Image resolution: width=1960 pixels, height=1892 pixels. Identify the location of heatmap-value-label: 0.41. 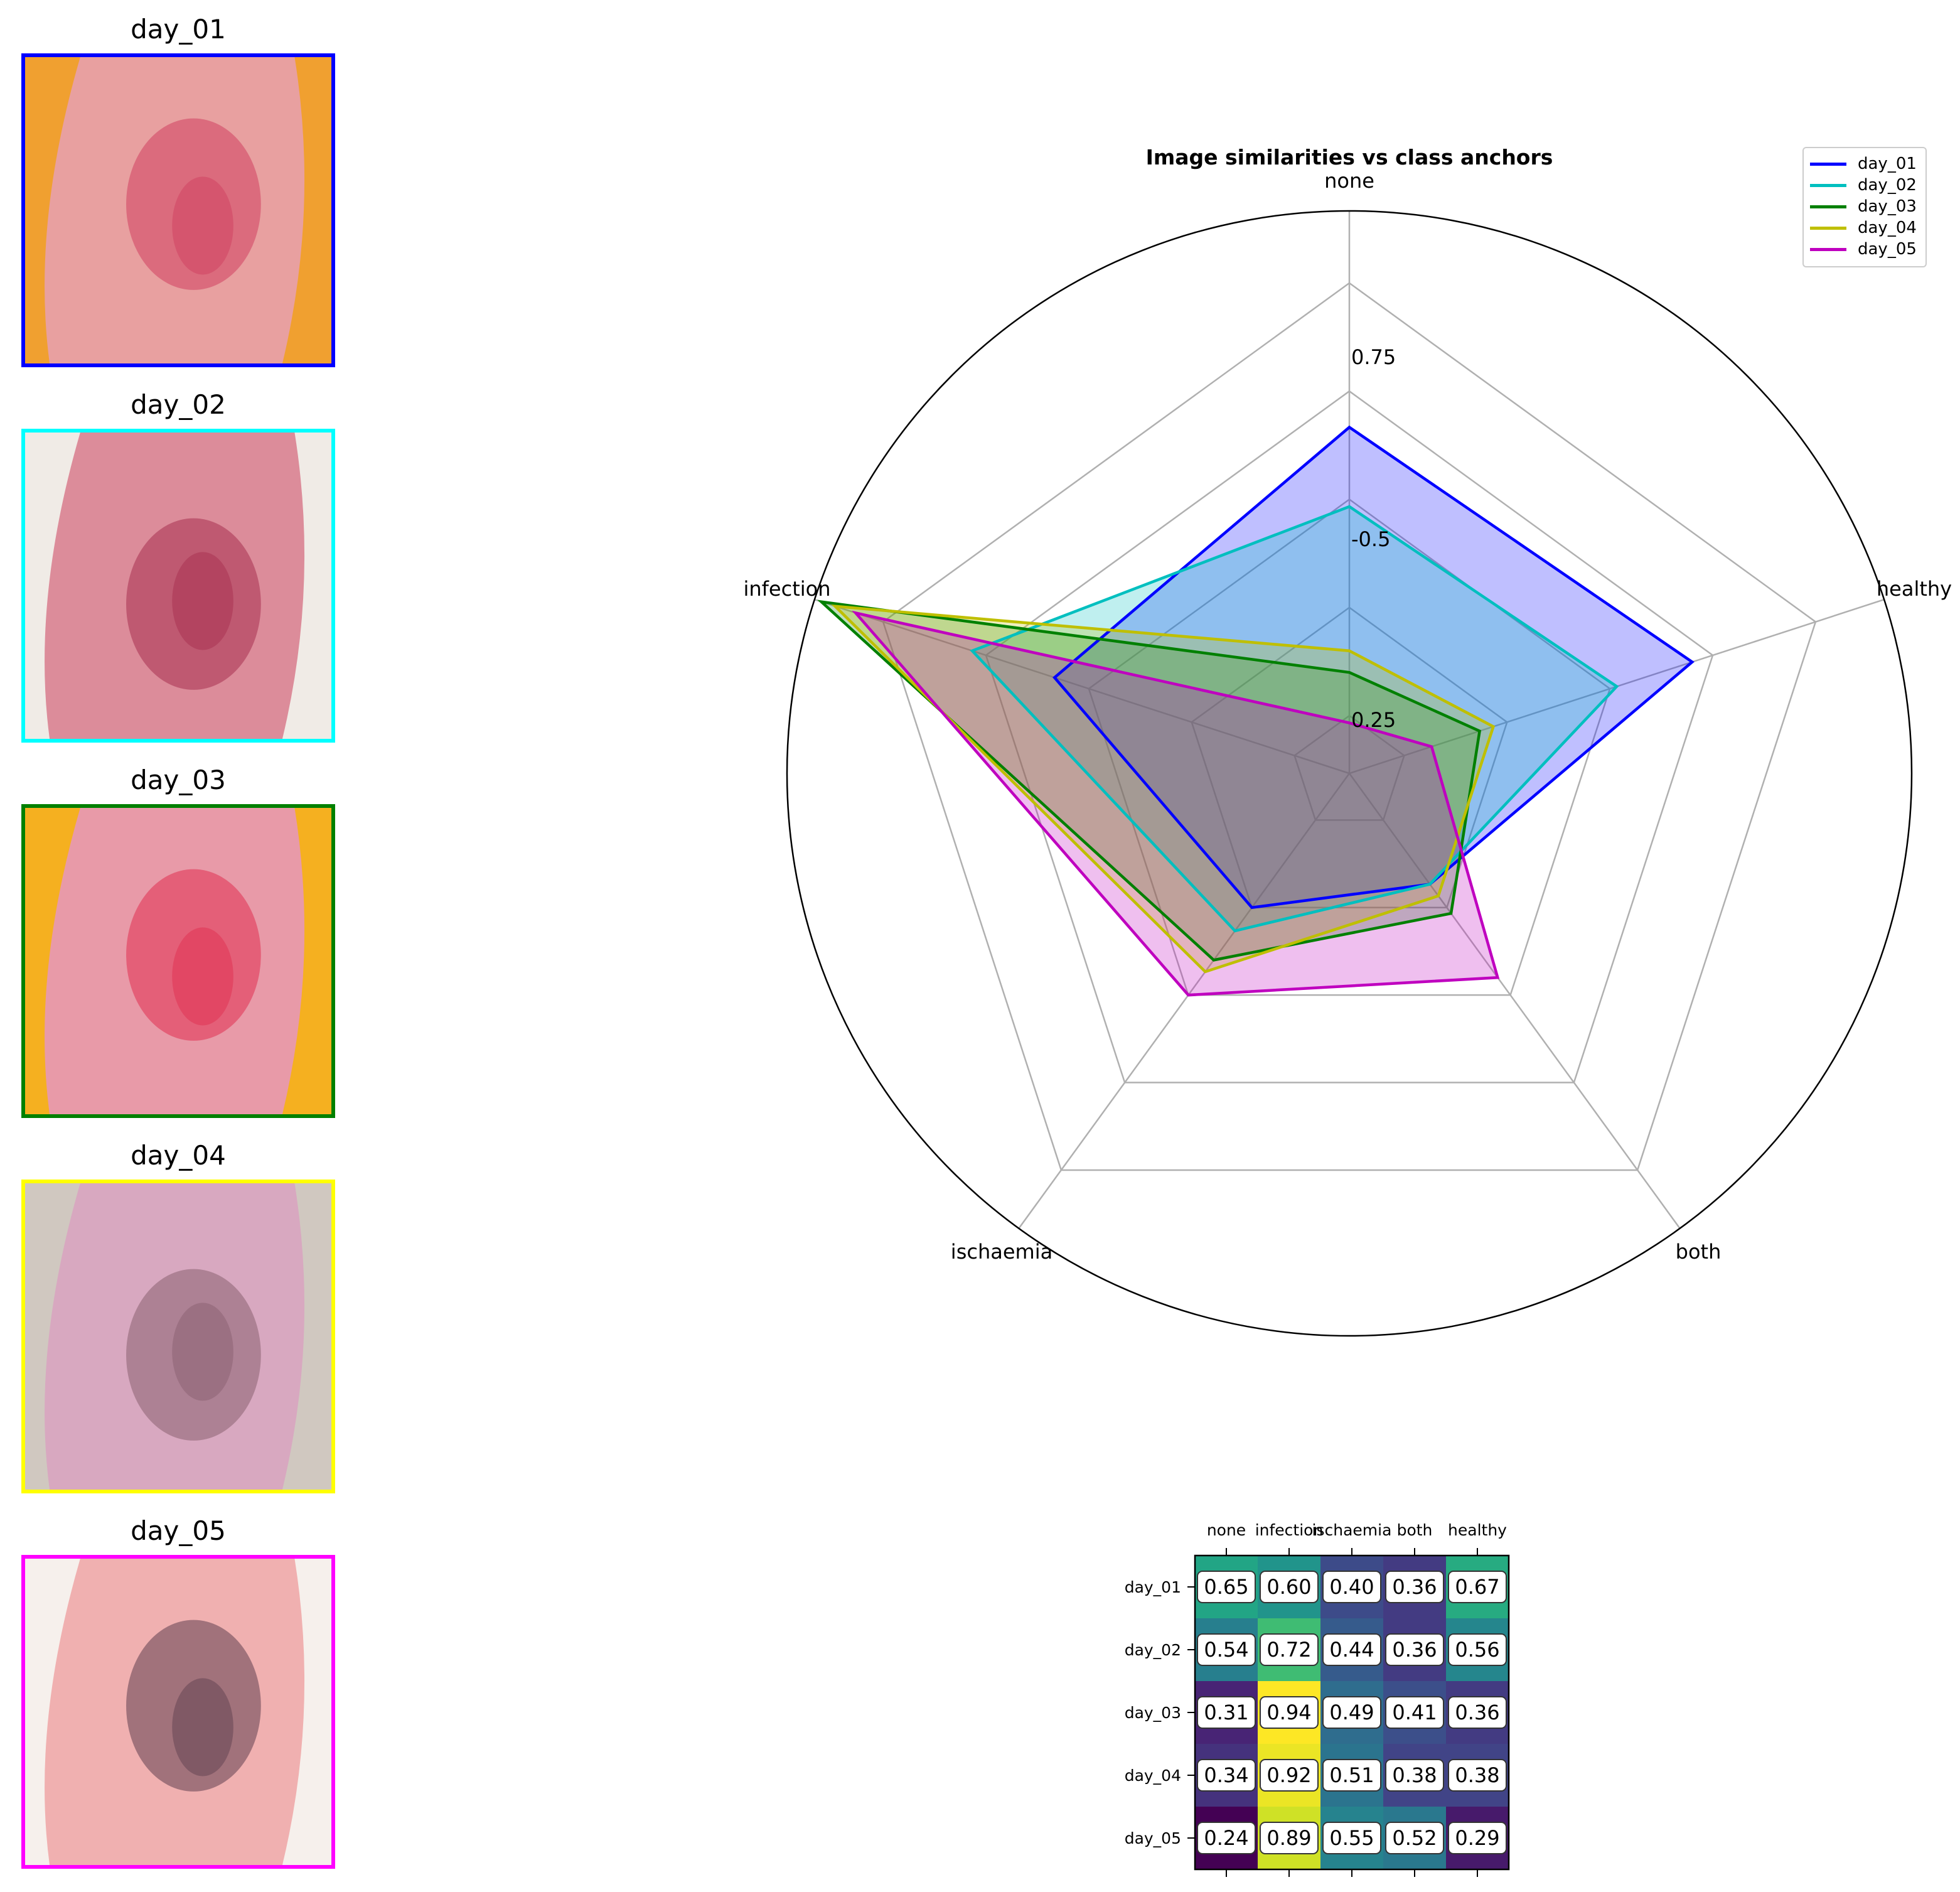
(1414, 1712).